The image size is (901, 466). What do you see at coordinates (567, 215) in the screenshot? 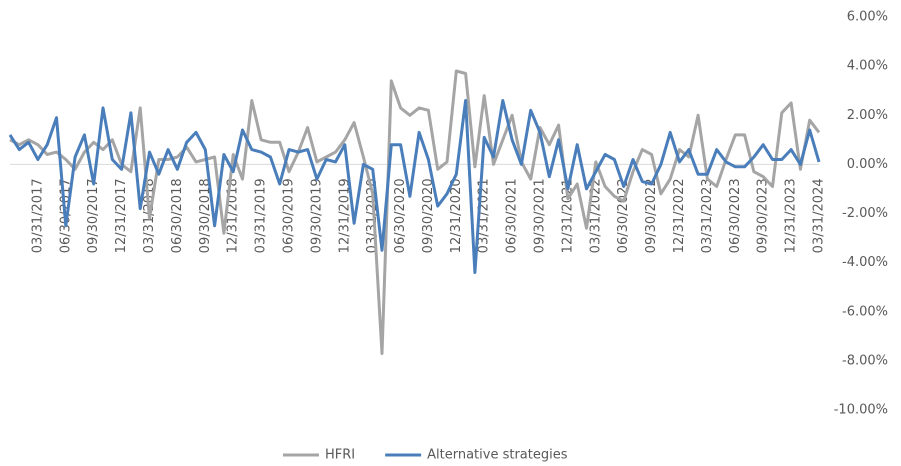
I see `x-tick-label: 12/31/2021` at bounding box center [567, 215].